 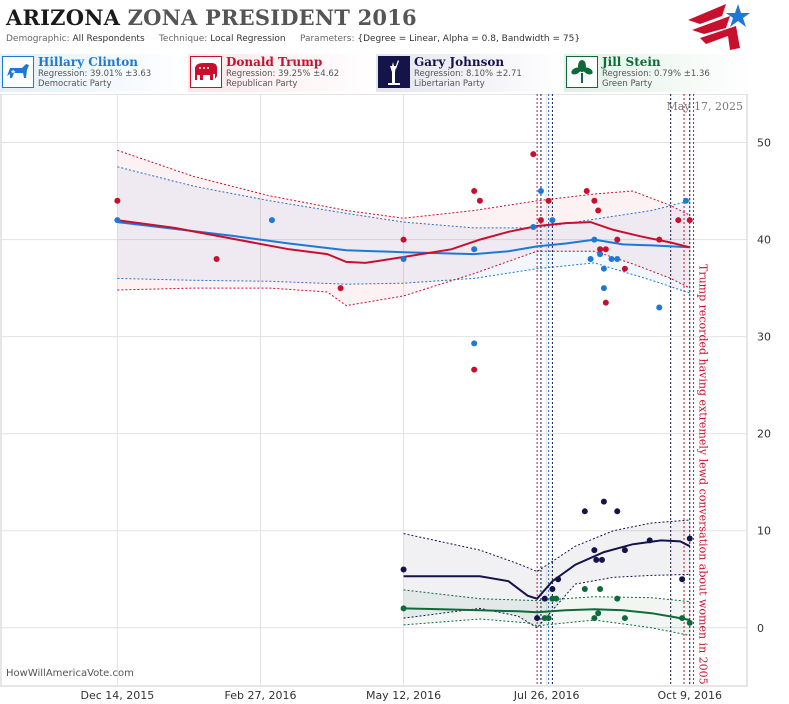 What do you see at coordinates (274, 62) in the screenshot?
I see `legend-name: Donald Trump` at bounding box center [274, 62].